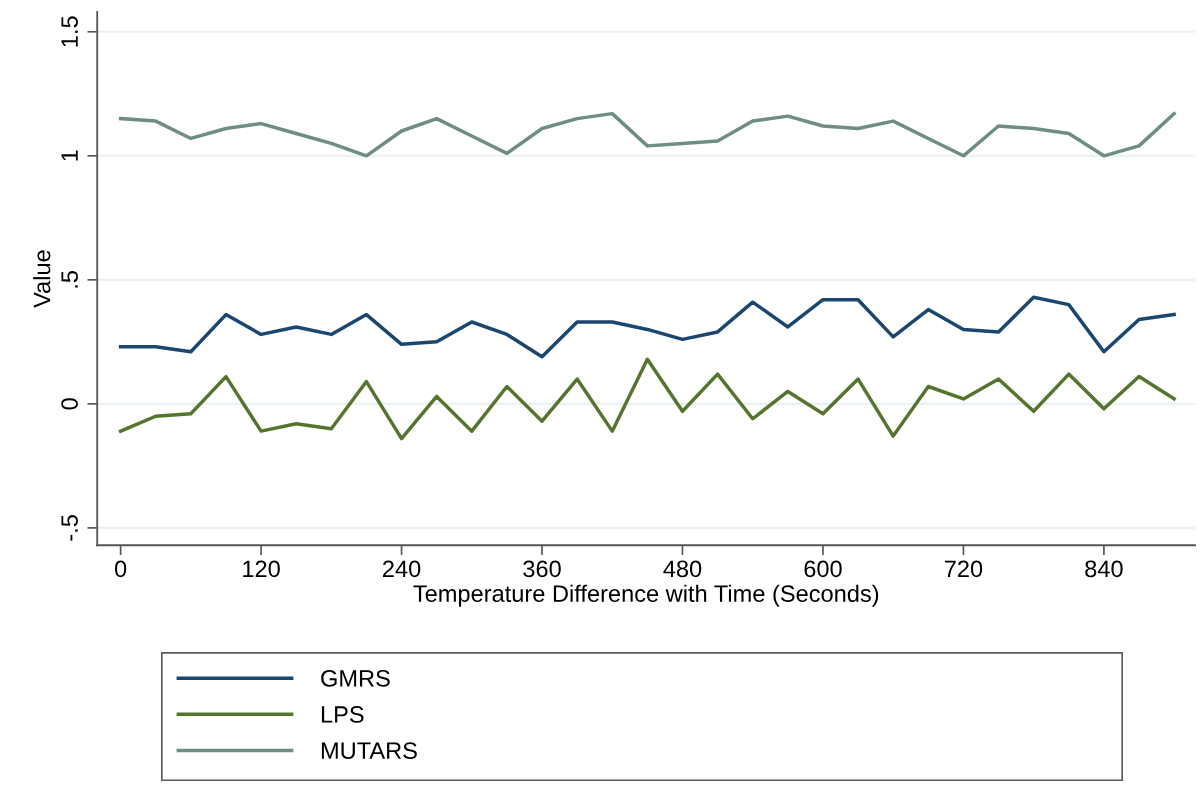 This screenshot has height=796, width=1200. I want to click on x-tick-label: 240, so click(402, 569).